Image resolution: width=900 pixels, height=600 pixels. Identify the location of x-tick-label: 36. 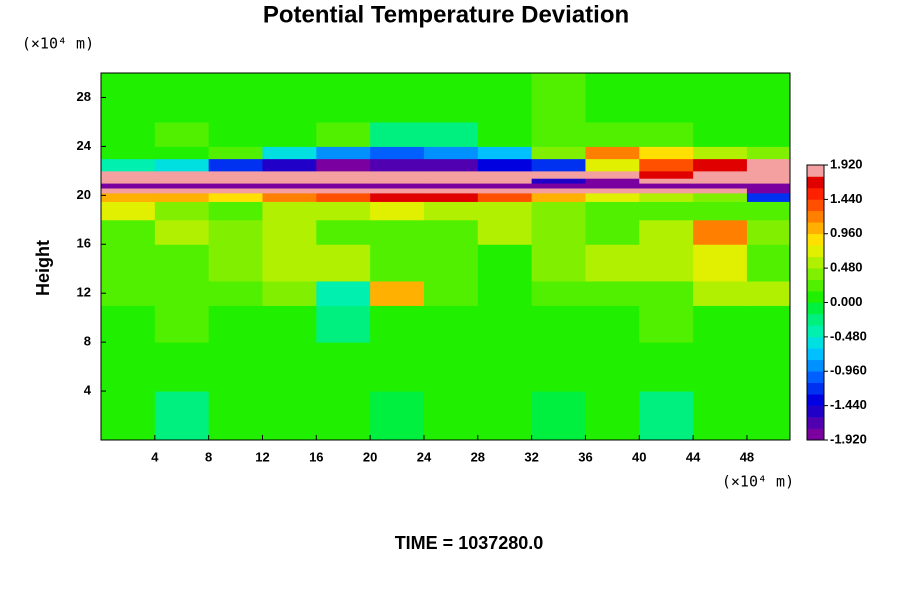
(585, 456).